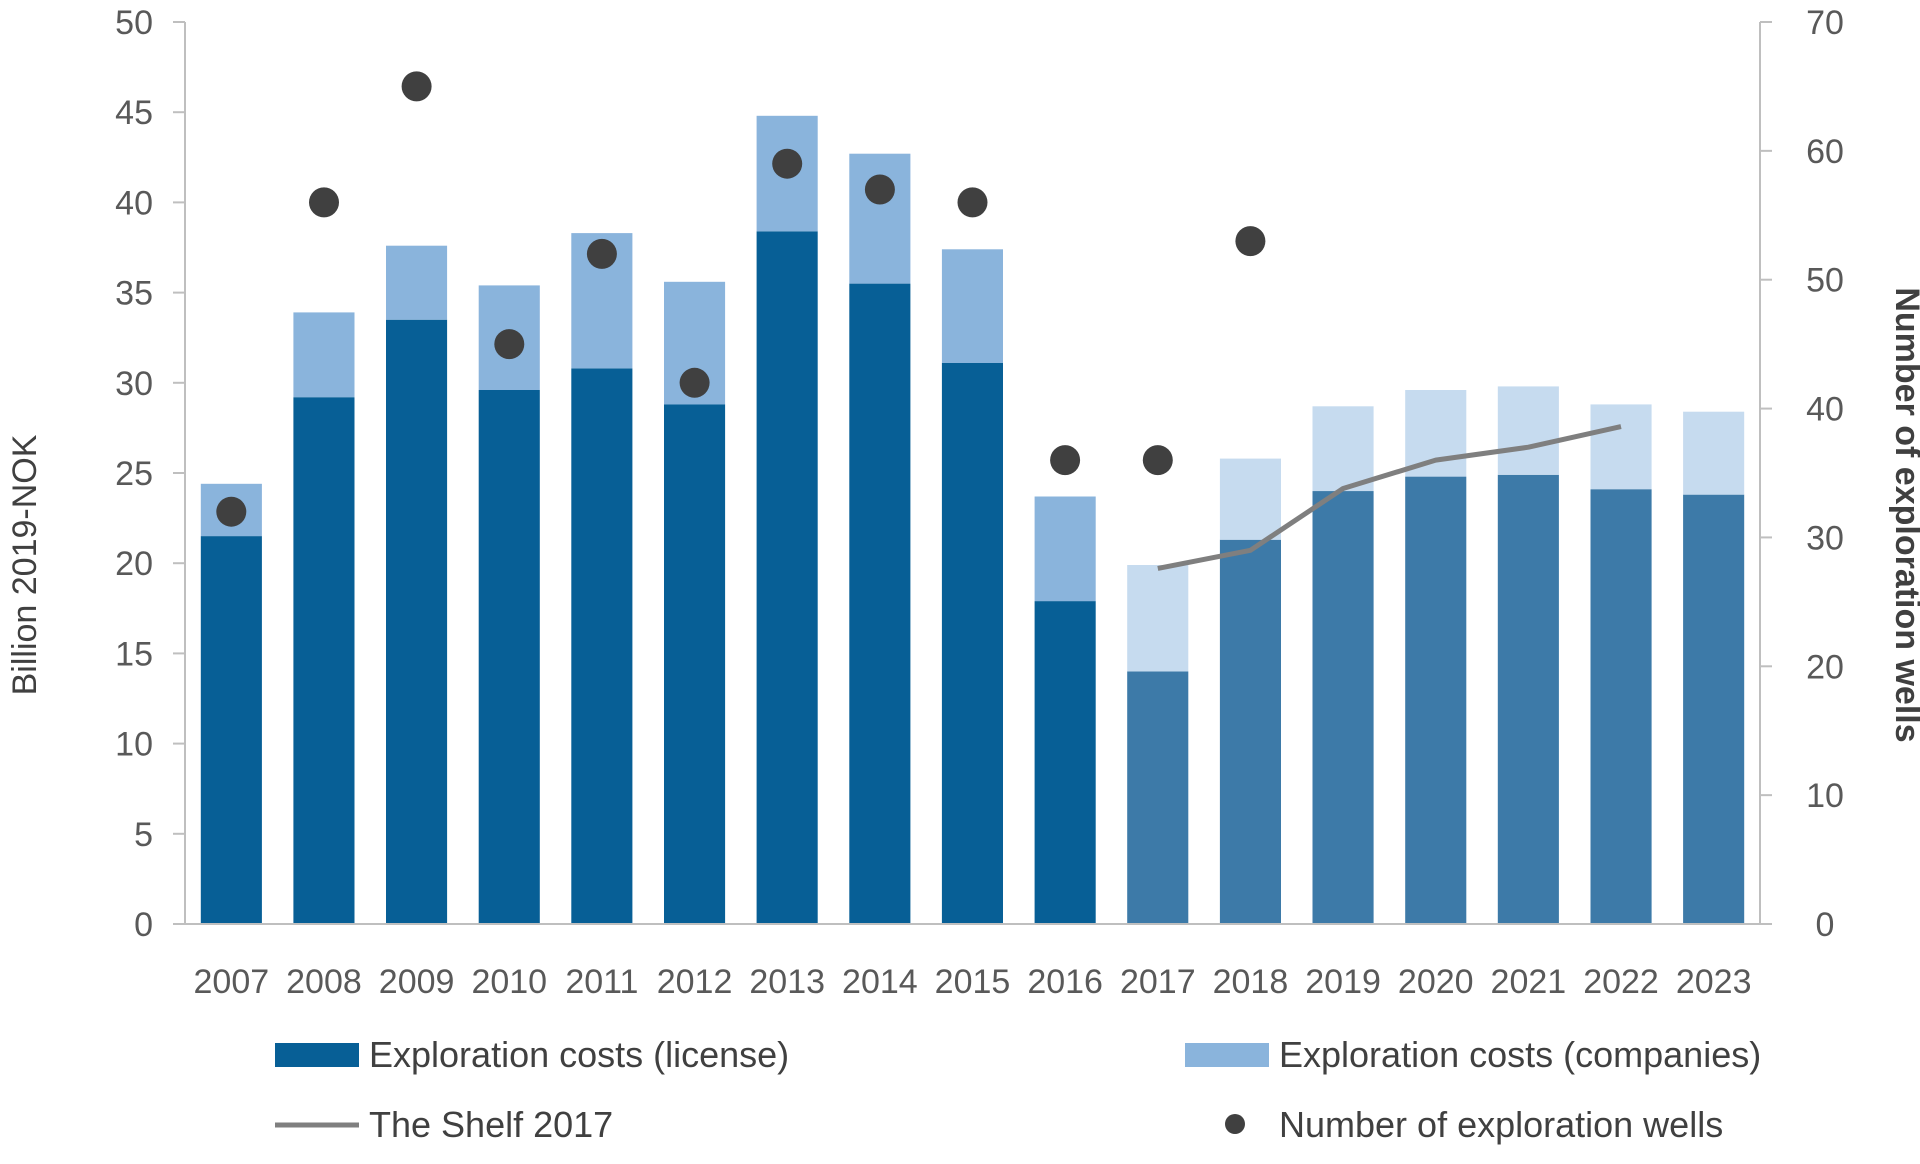 Image resolution: width=1920 pixels, height=1164 pixels. I want to click on bar-companies-2008, so click(324, 355).